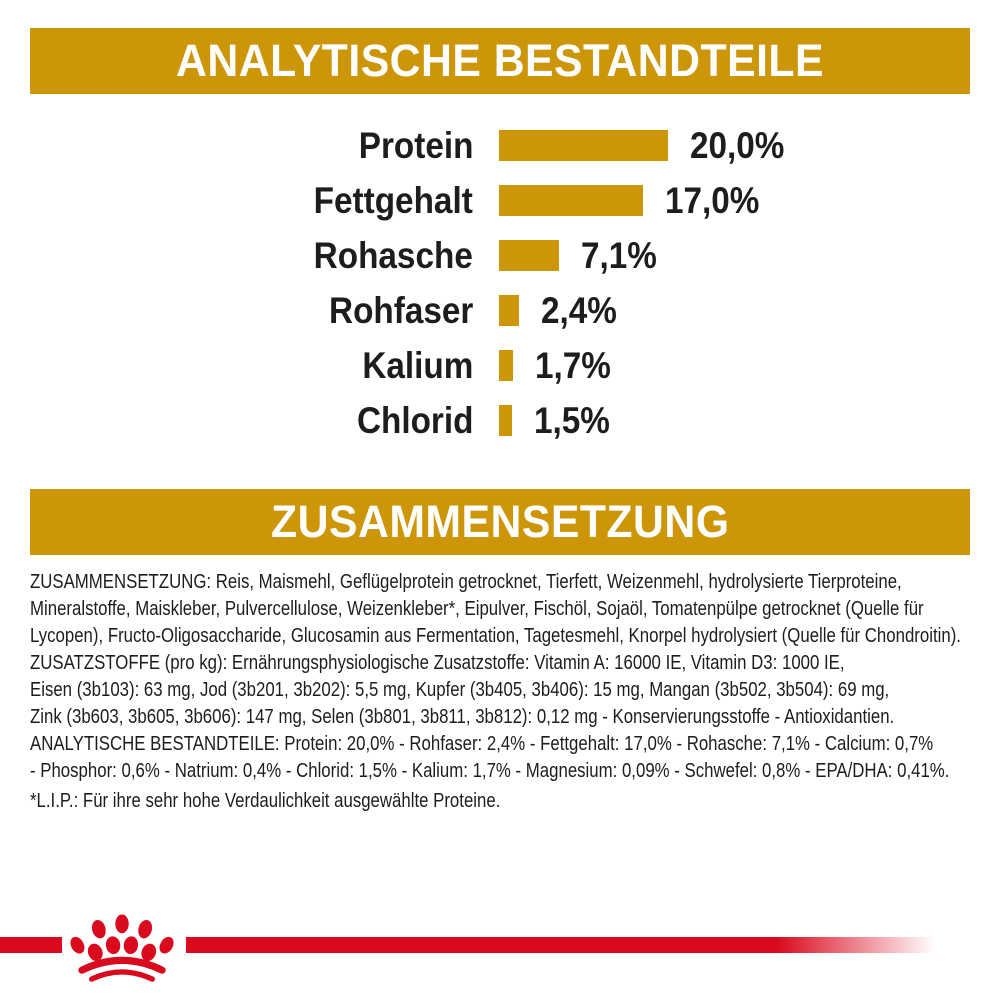  I want to click on chart-row: Rohasche 7,1%, so click(500, 255).